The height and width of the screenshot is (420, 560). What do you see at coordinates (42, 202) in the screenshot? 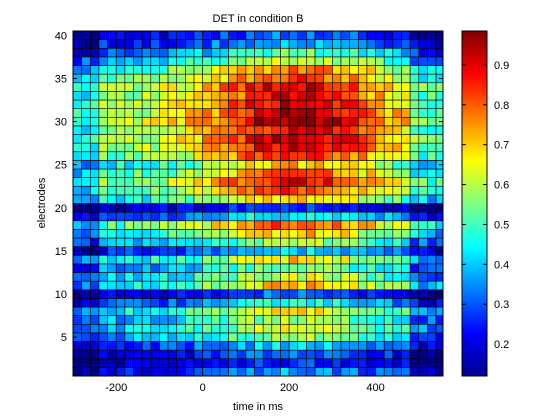
I see `y-axis-label: electrodes` at bounding box center [42, 202].